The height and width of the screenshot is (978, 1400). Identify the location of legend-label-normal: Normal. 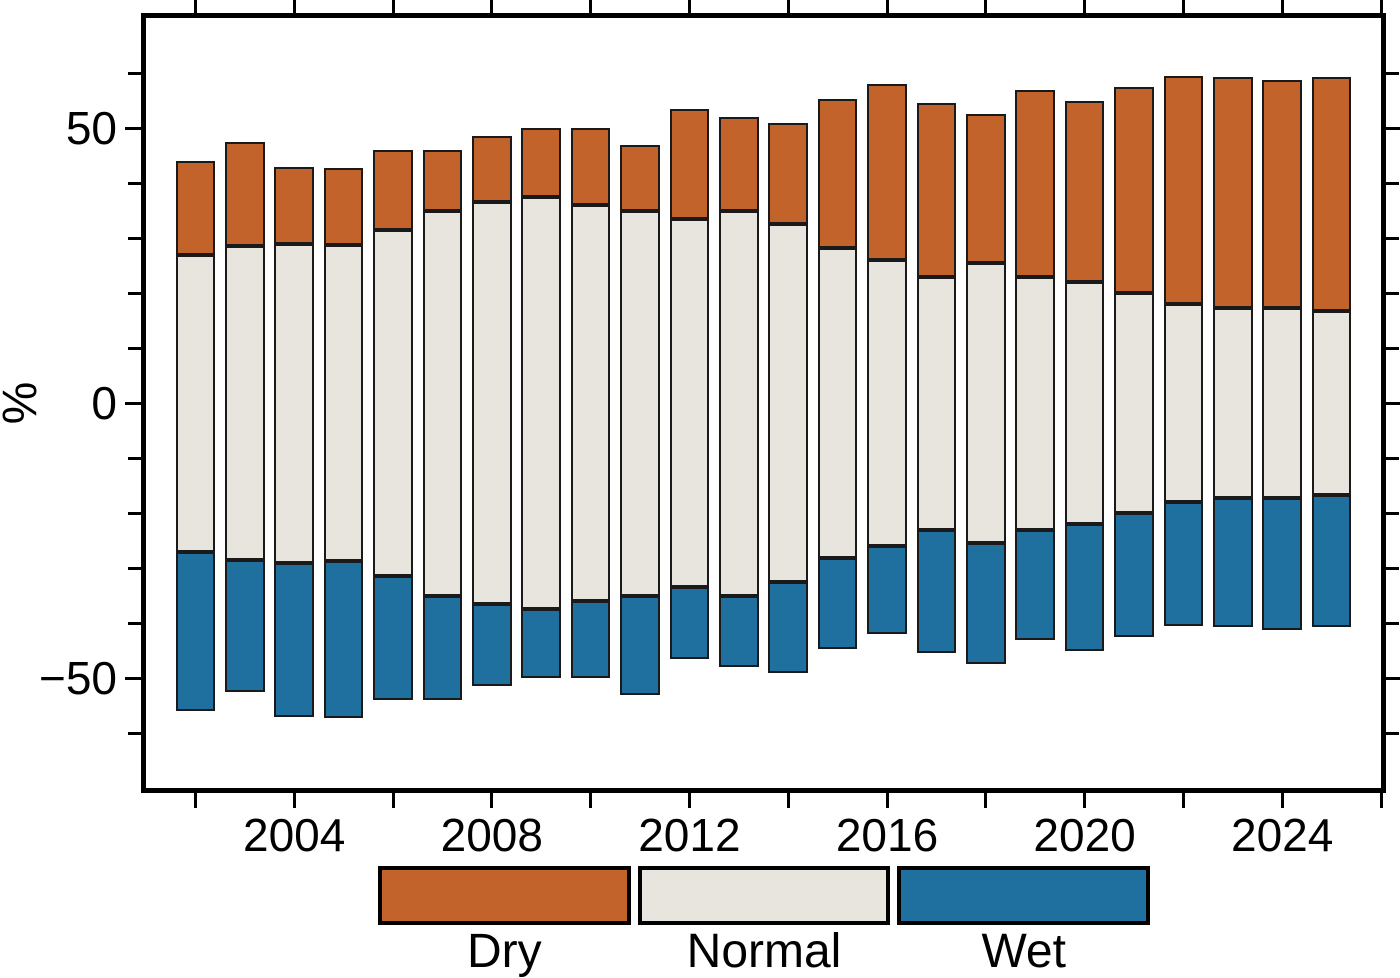
(764, 951).